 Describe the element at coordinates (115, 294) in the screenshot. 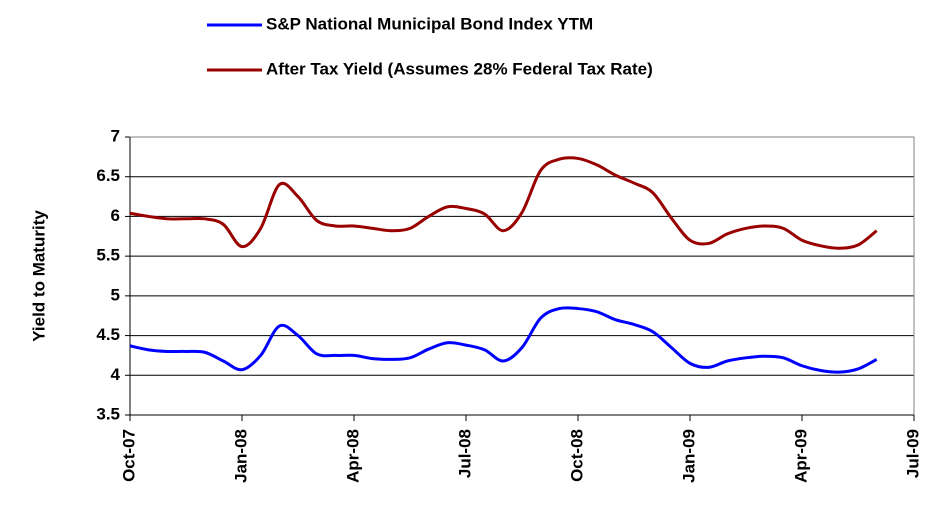

I see `y-tick-label: 5` at that location.